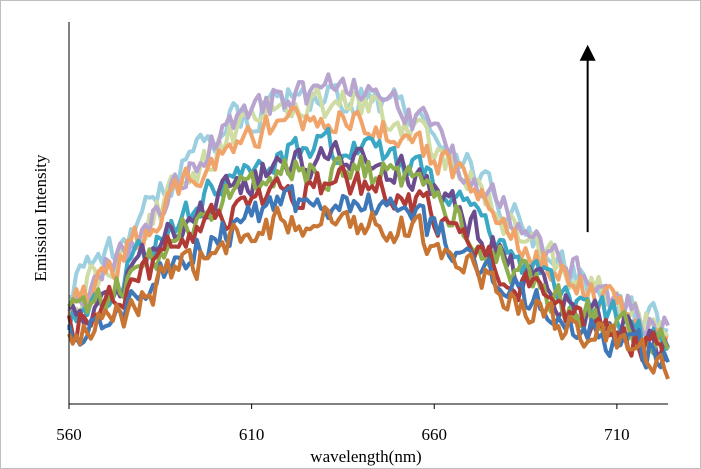 The width and height of the screenshot is (701, 469). Describe the element at coordinates (587, 52) in the screenshot. I see `arrow-head` at that location.